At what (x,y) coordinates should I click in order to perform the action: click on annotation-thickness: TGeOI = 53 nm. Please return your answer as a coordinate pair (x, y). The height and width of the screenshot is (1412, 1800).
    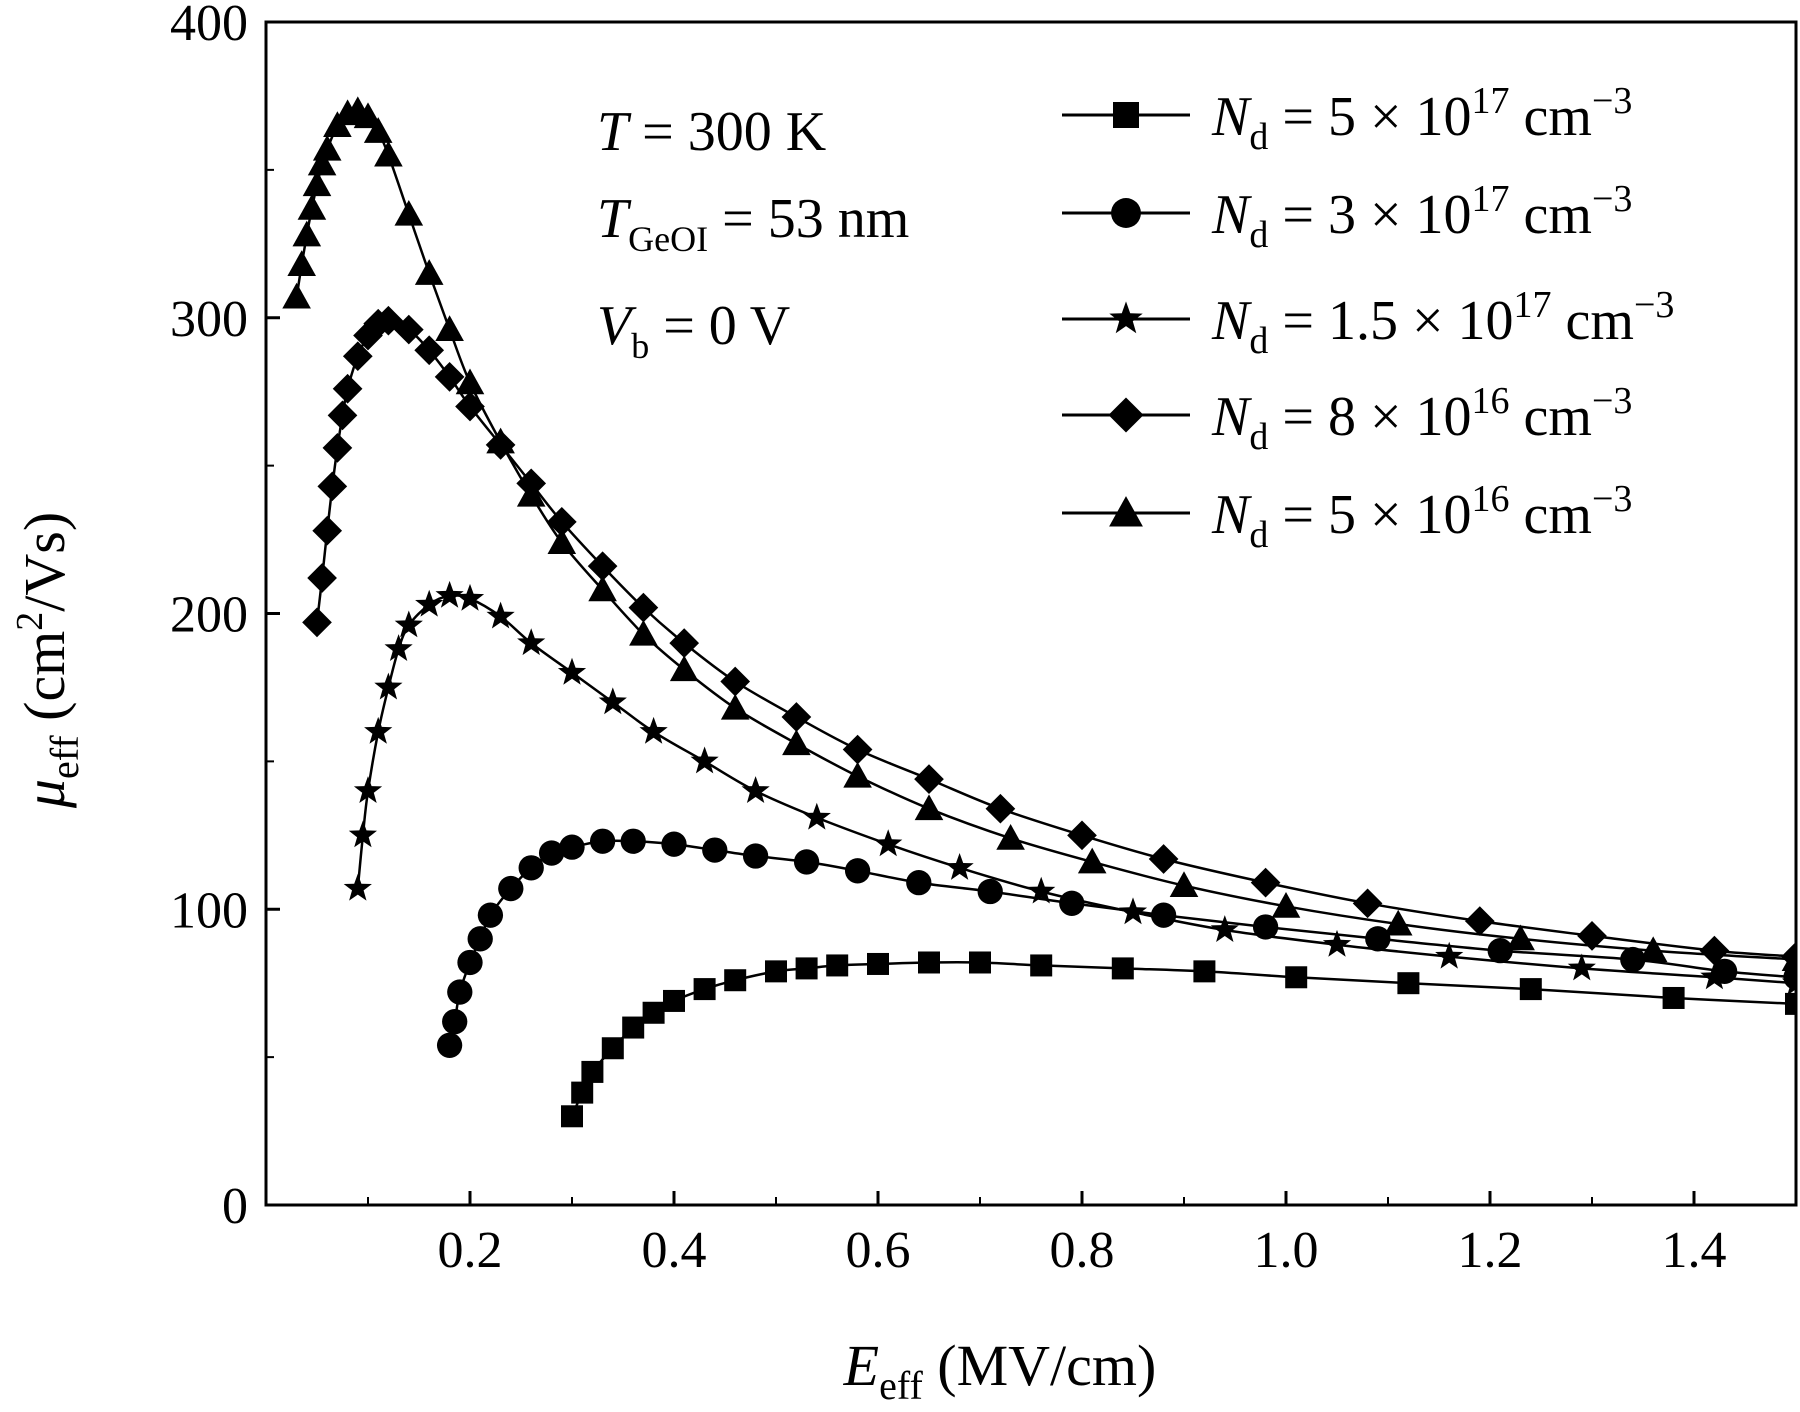
    Looking at the image, I should click on (753, 223).